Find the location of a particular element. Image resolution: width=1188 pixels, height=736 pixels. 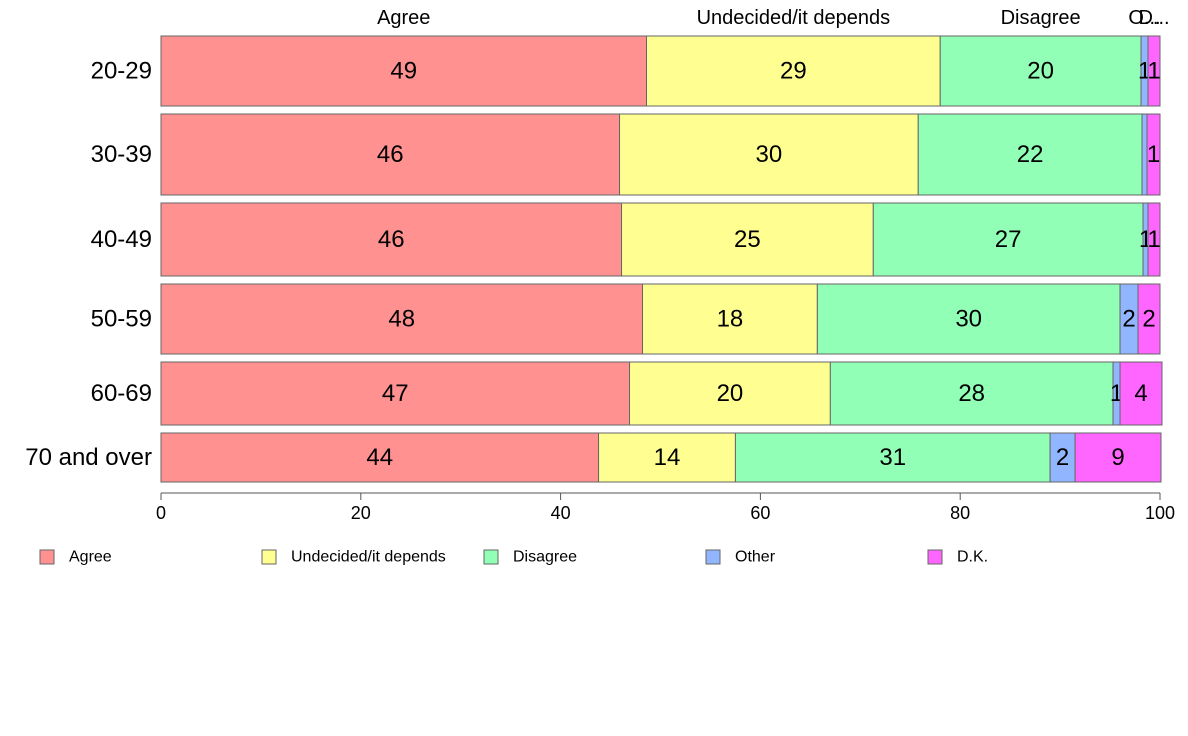

legend-label: Other is located at coordinates (755, 557).